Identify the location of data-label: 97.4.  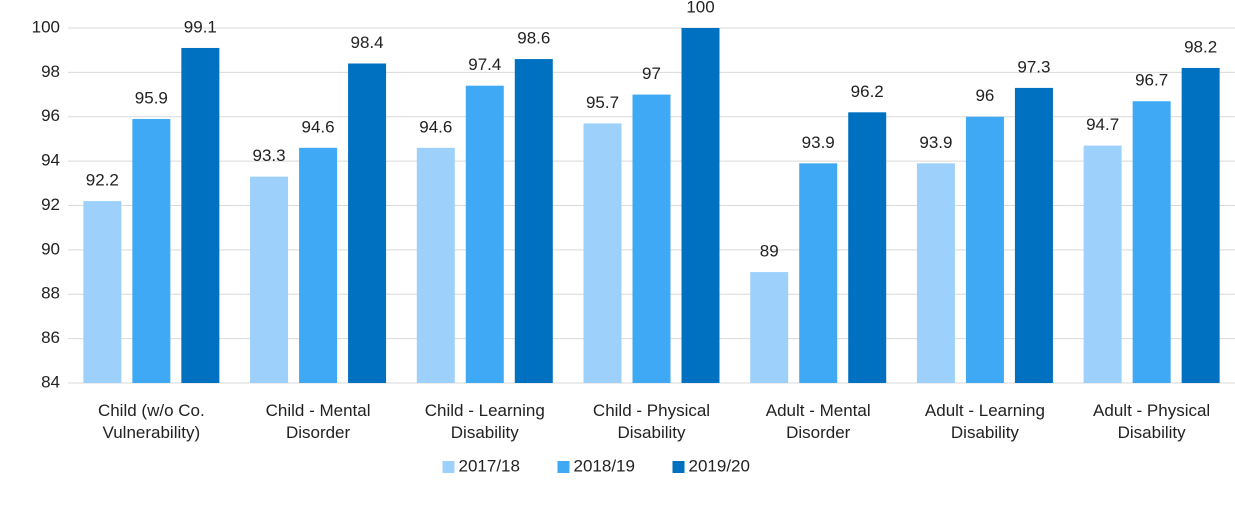
(484, 64).